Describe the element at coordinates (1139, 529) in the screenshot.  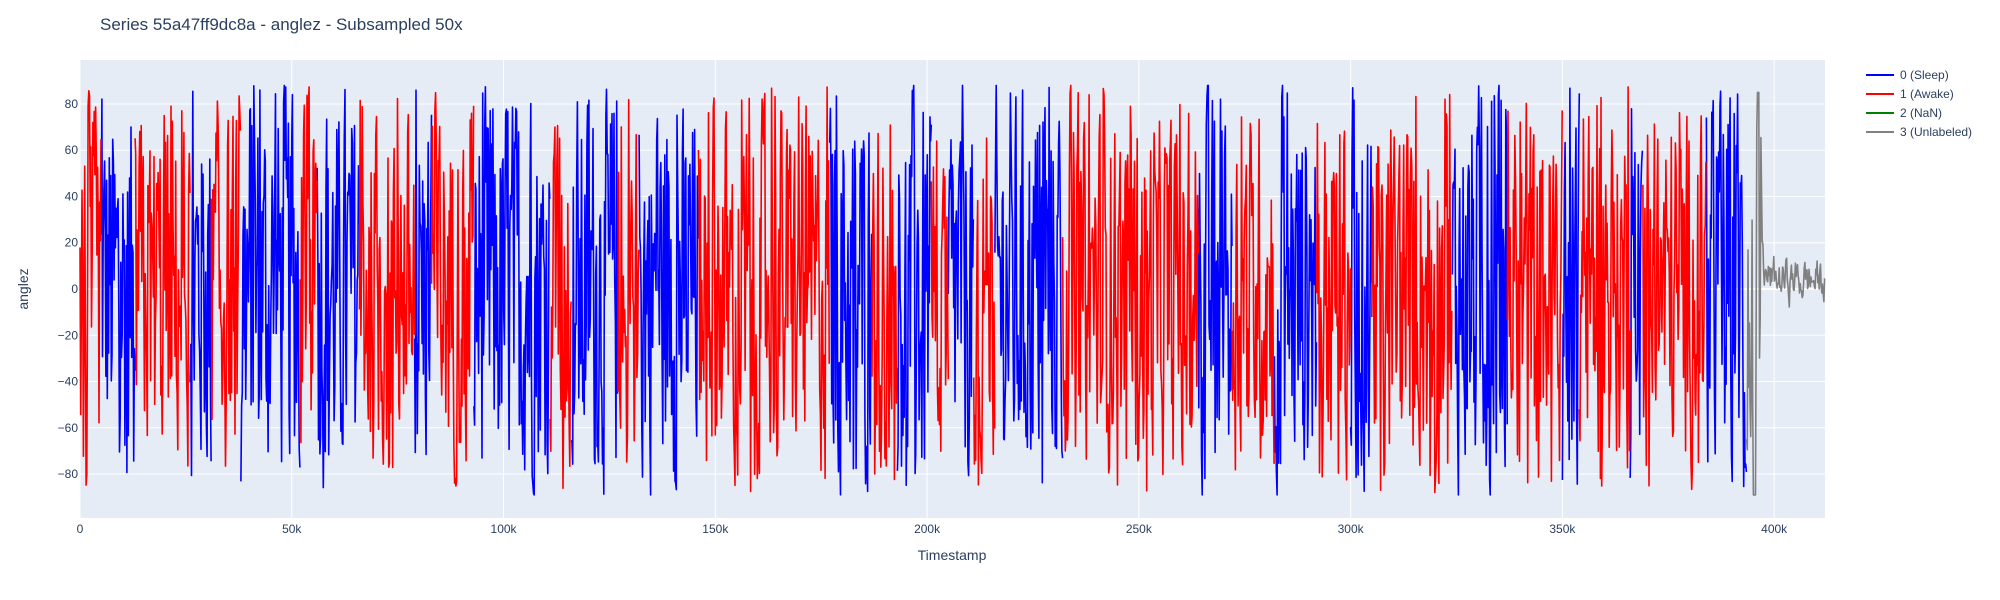
I see `x-tick-label: 250k` at that location.